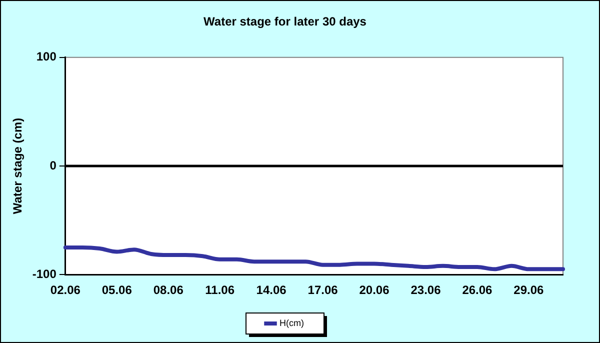  What do you see at coordinates (220, 290) in the screenshot?
I see `x-tick-label: 11.06` at bounding box center [220, 290].